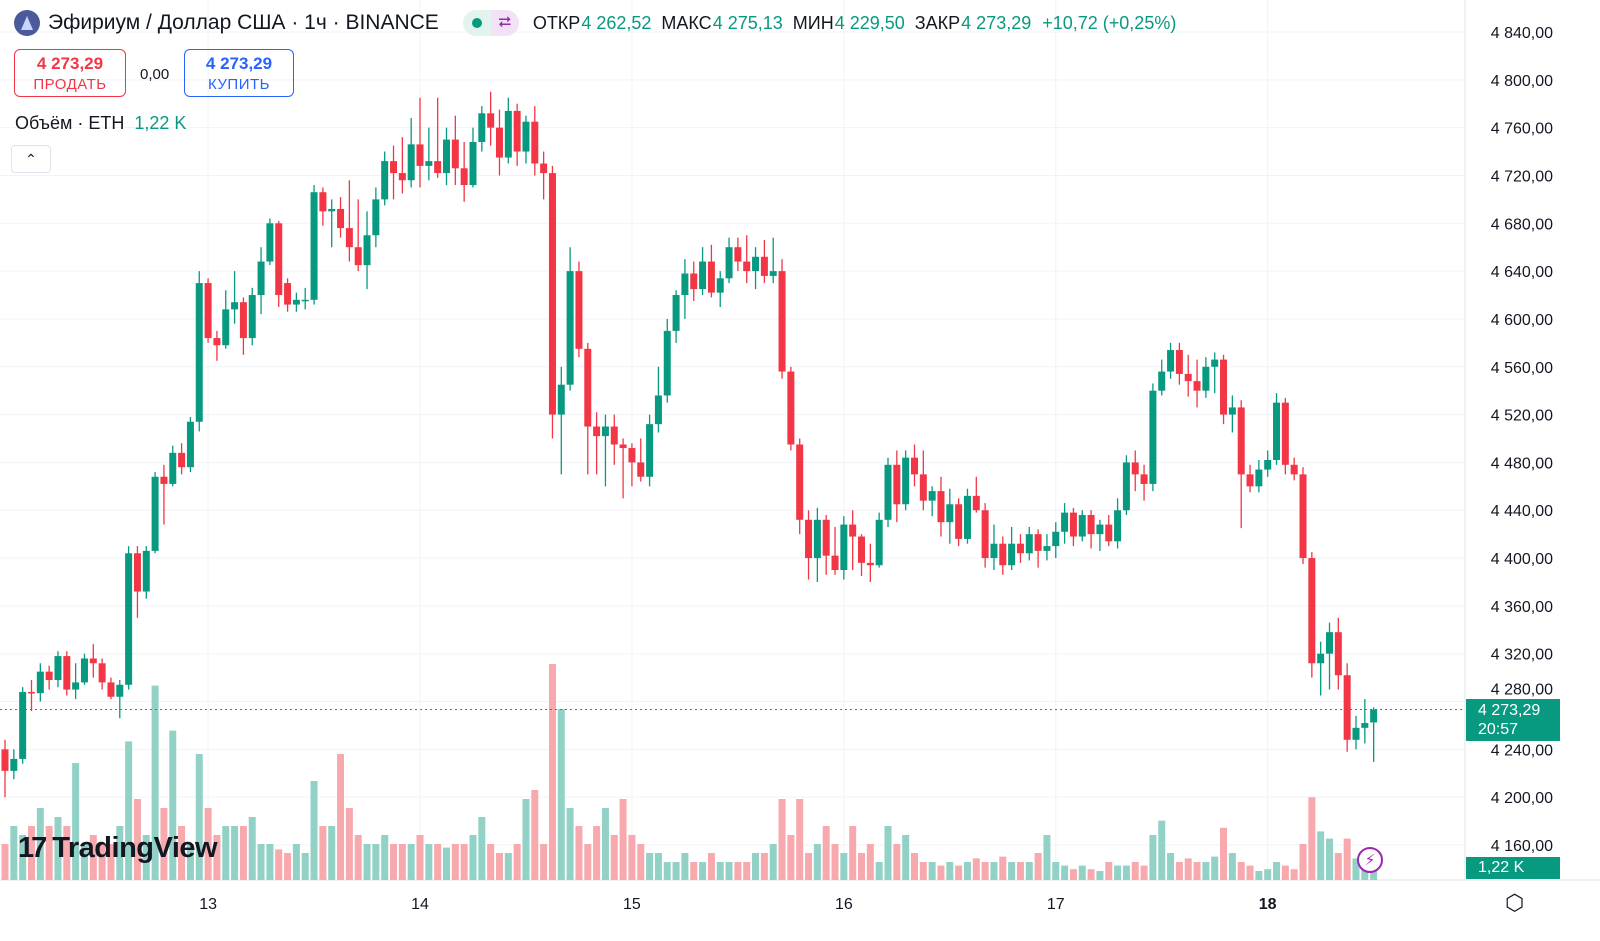  I want to click on market-open-icon, so click(476, 23).